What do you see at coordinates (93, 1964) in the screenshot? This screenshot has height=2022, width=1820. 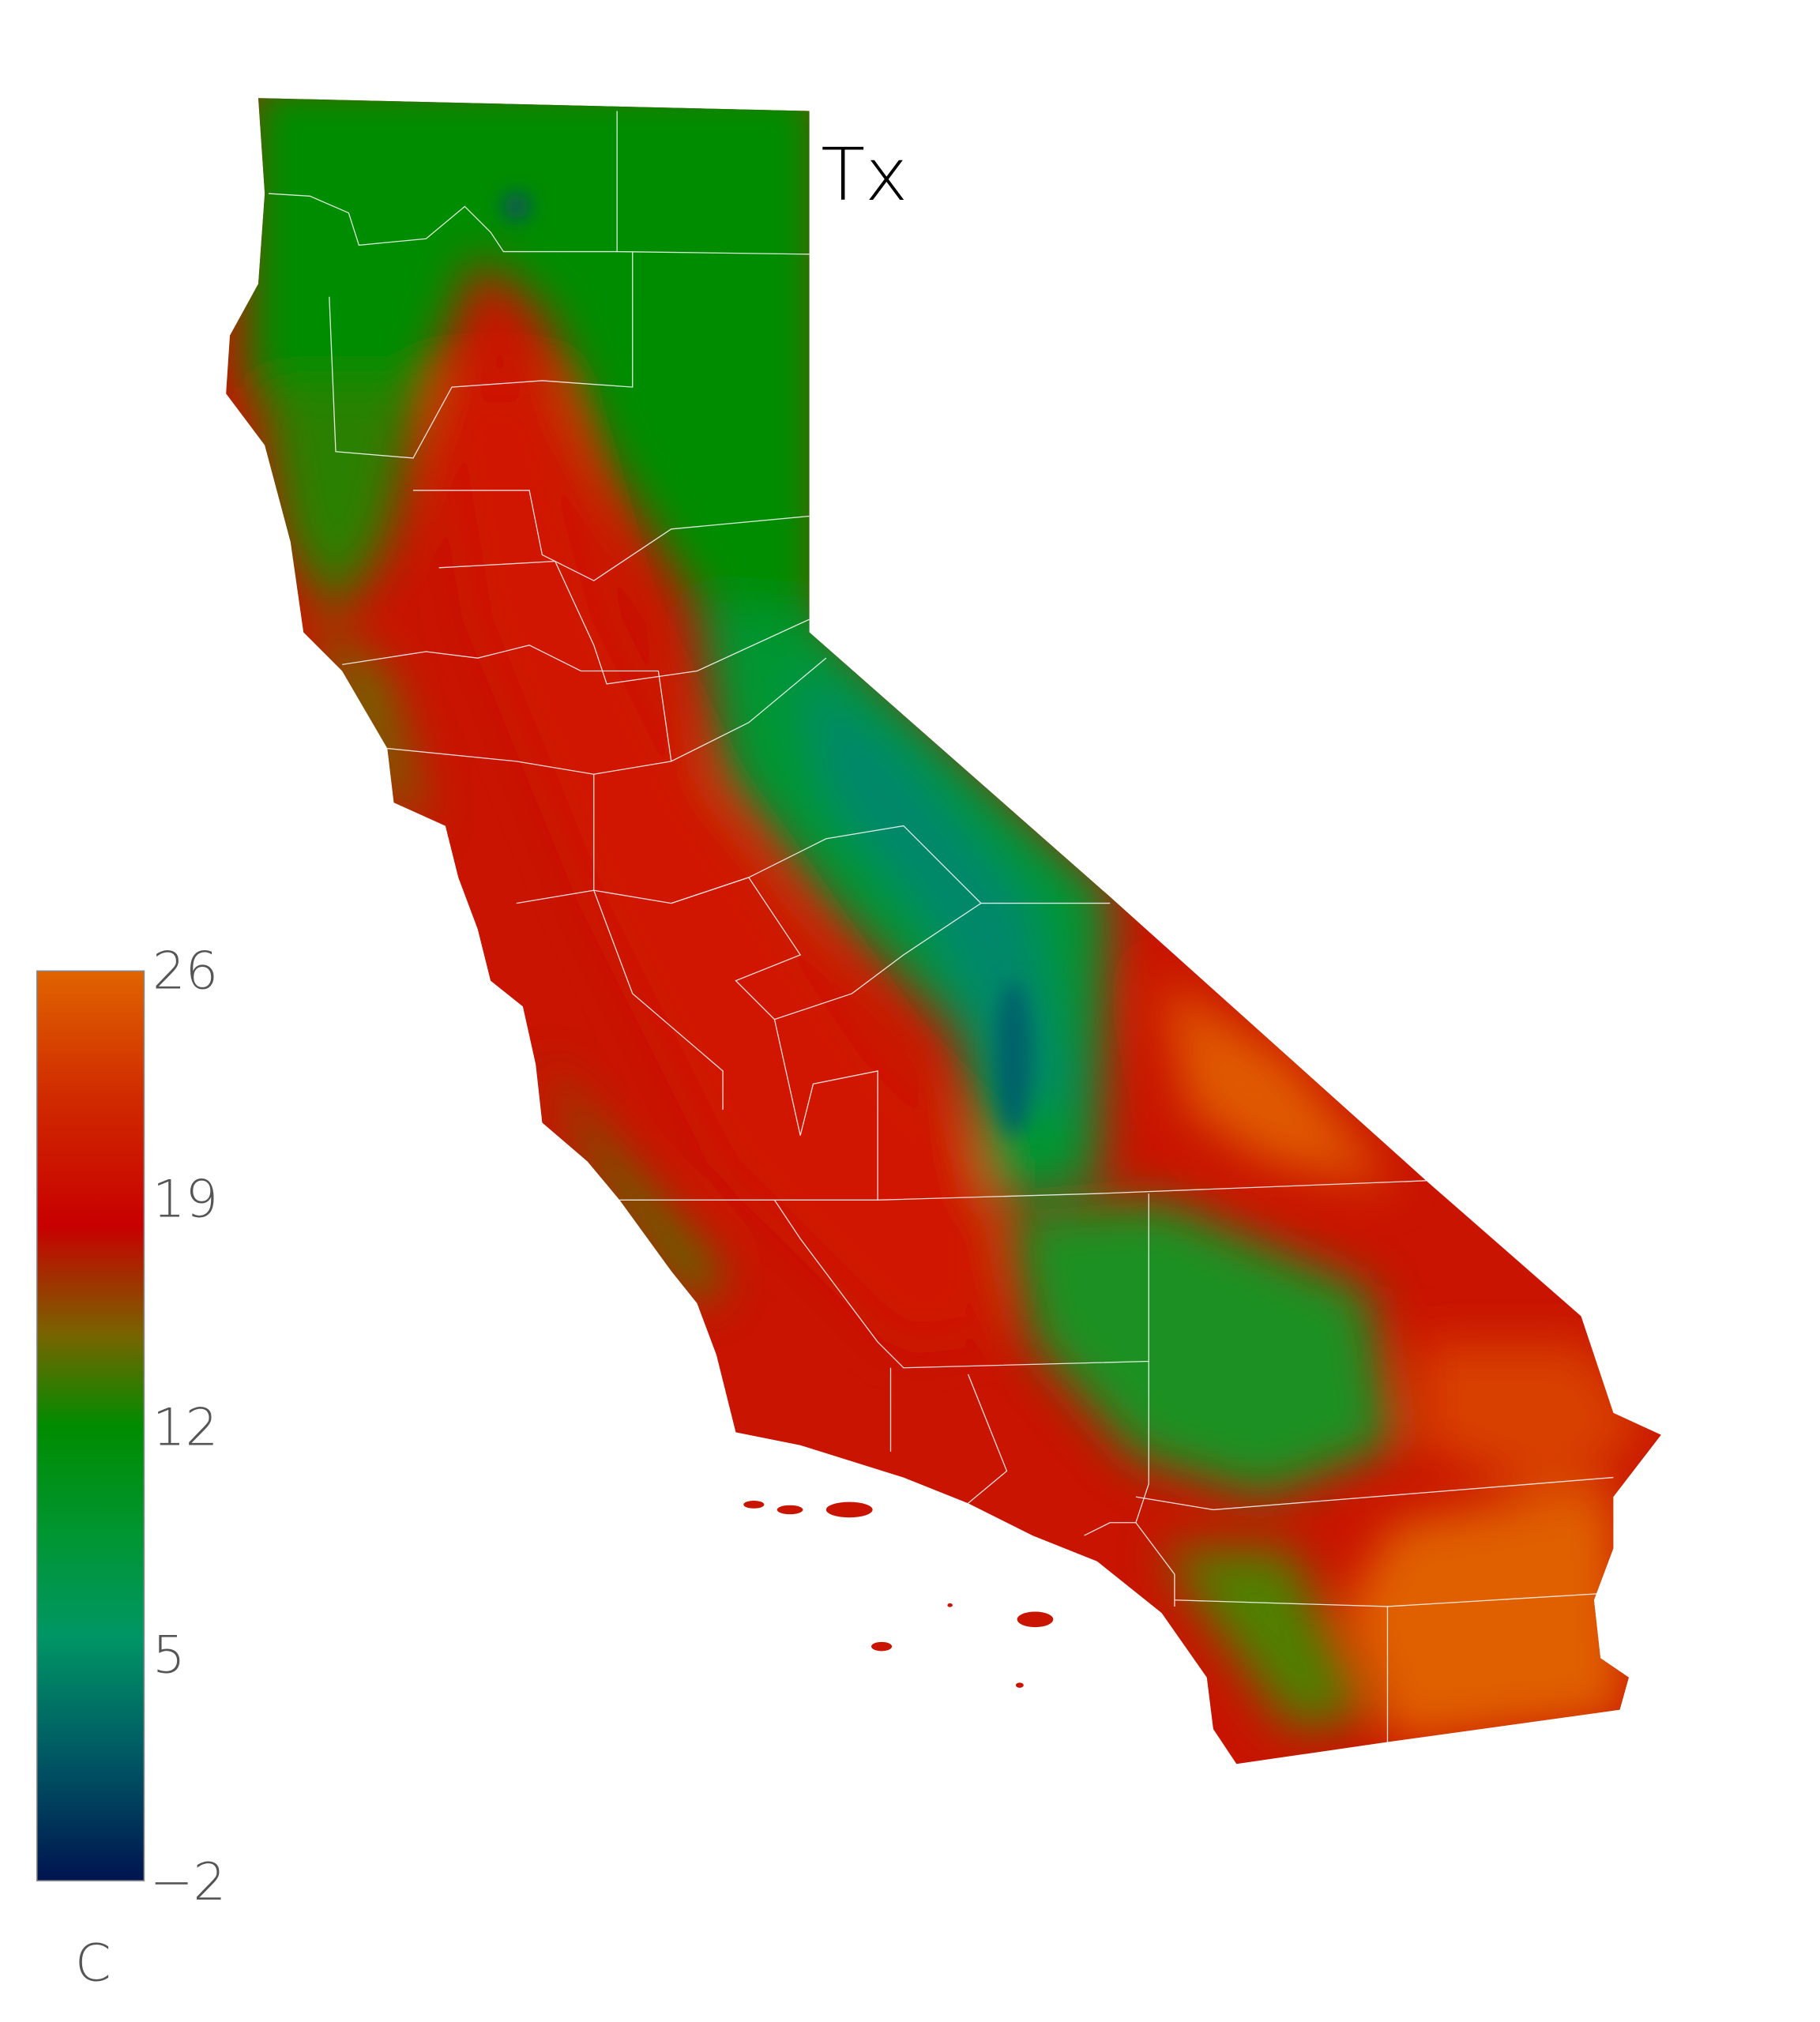 I see `colorbar-unit: C` at bounding box center [93, 1964].